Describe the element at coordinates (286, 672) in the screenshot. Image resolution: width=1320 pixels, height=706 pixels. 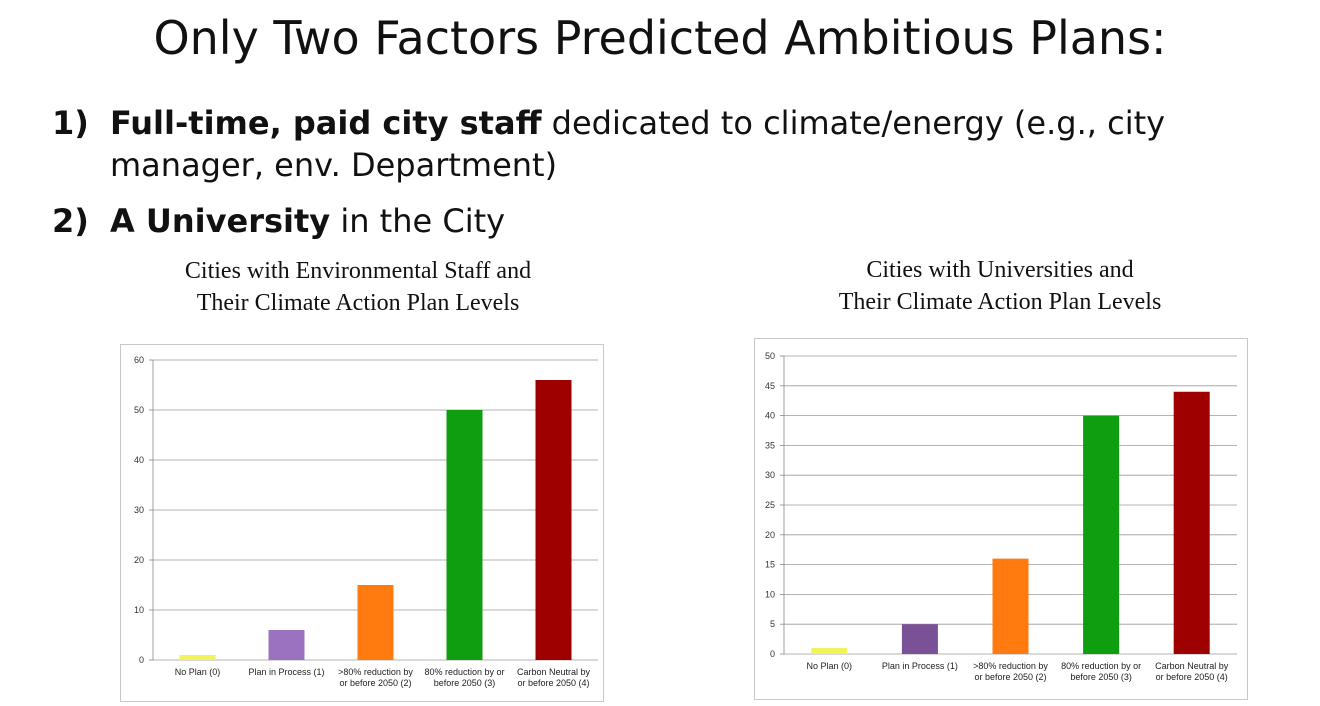
I see `chart-1-category-label: Plan in Process (1)` at that location.